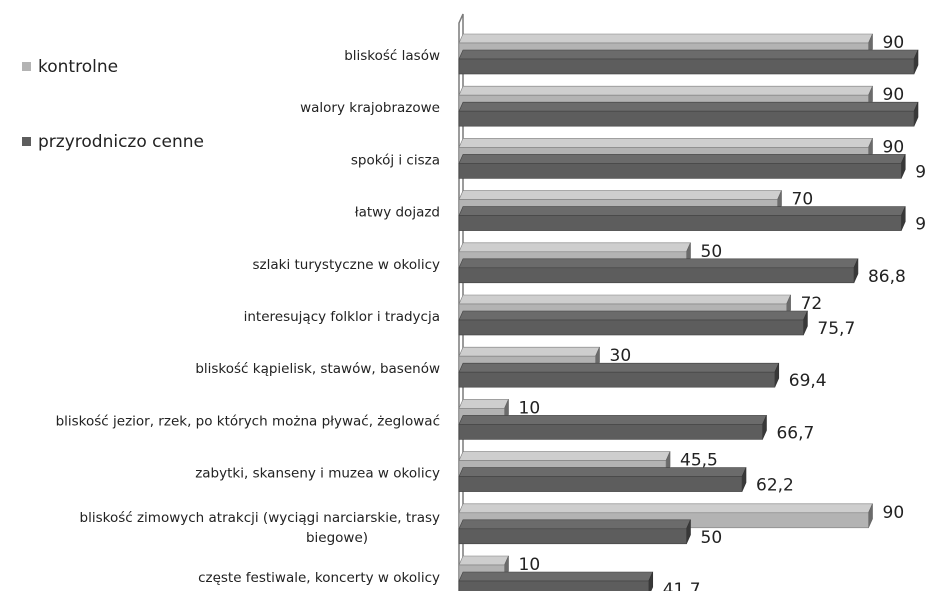 The height and width of the screenshot is (591, 925). I want to click on category-label-line: częste festiwale, koncerty w okolicy, so click(319, 578).